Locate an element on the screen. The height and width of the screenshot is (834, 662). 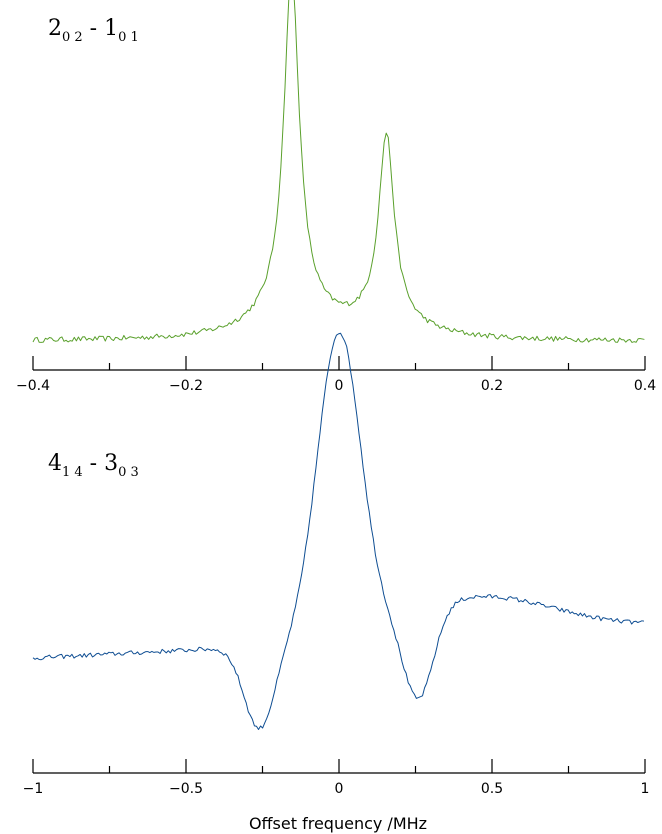
panel-top-label: 20 2 - 10 1 is located at coordinates (93, 30).